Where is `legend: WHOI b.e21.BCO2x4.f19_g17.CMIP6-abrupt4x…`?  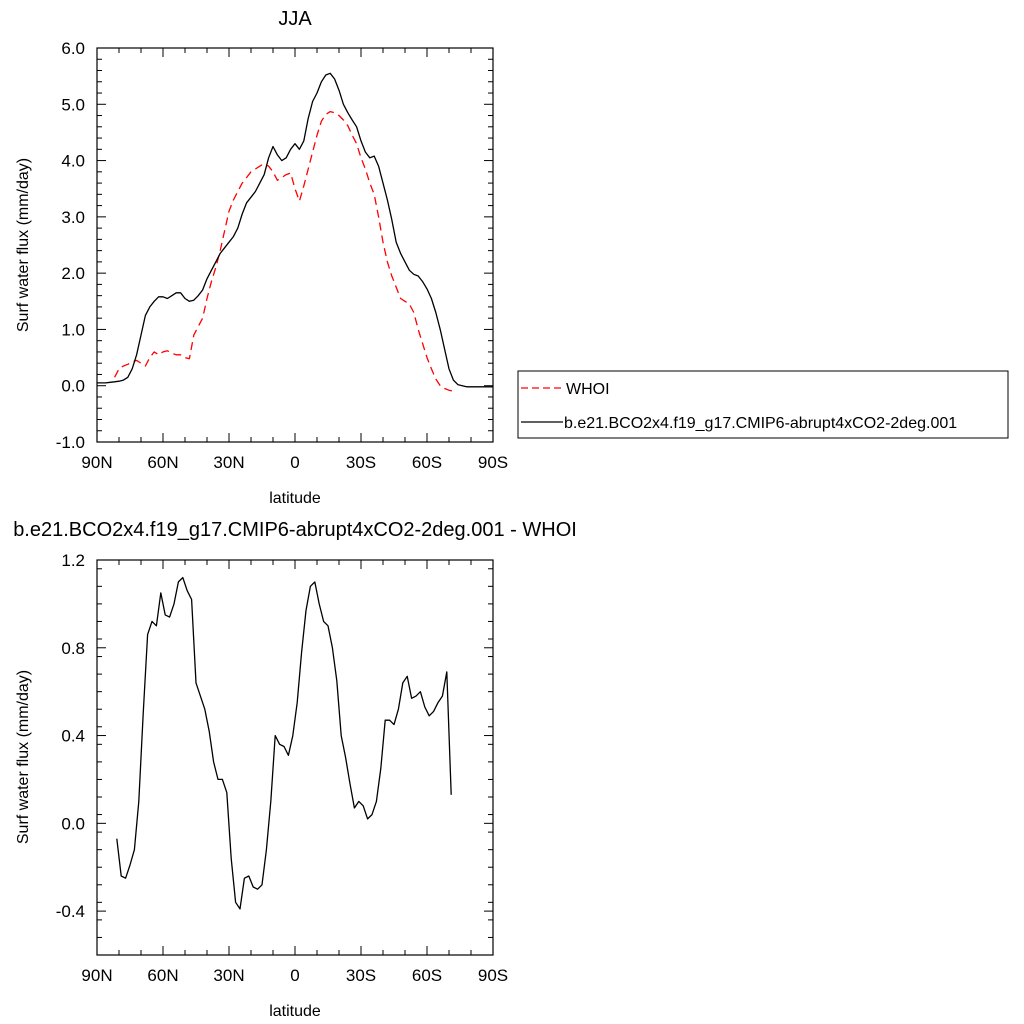 legend: WHOI b.e21.BCO2x4.f19_g17.CMIP6-abrupt4x… is located at coordinates (763, 404).